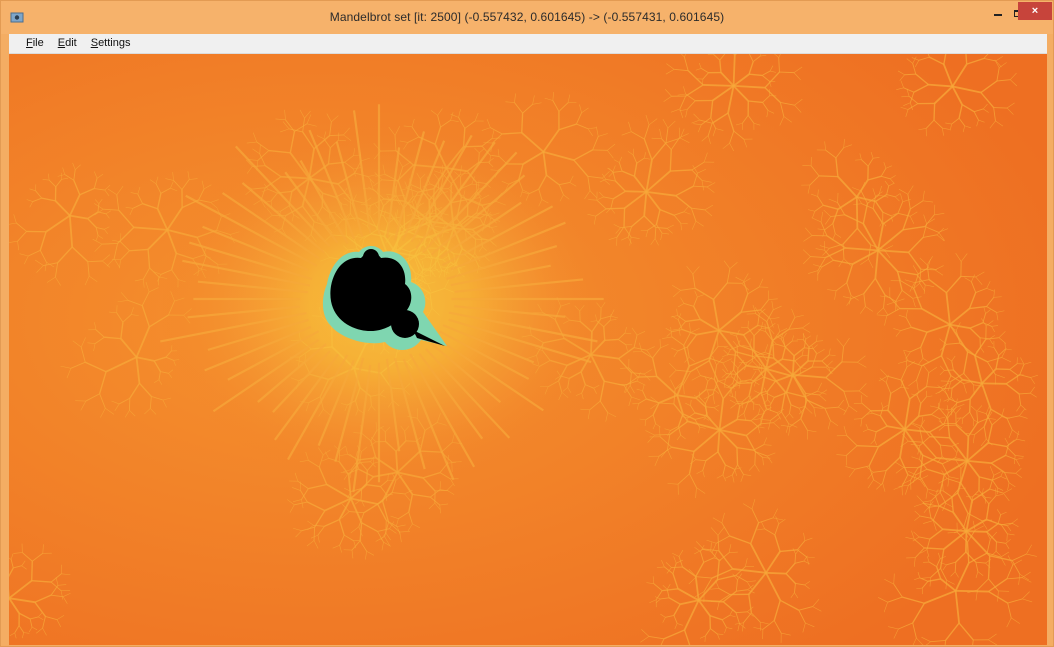 The width and height of the screenshot is (1054, 647). I want to click on minimize-button, so click(998, 13).